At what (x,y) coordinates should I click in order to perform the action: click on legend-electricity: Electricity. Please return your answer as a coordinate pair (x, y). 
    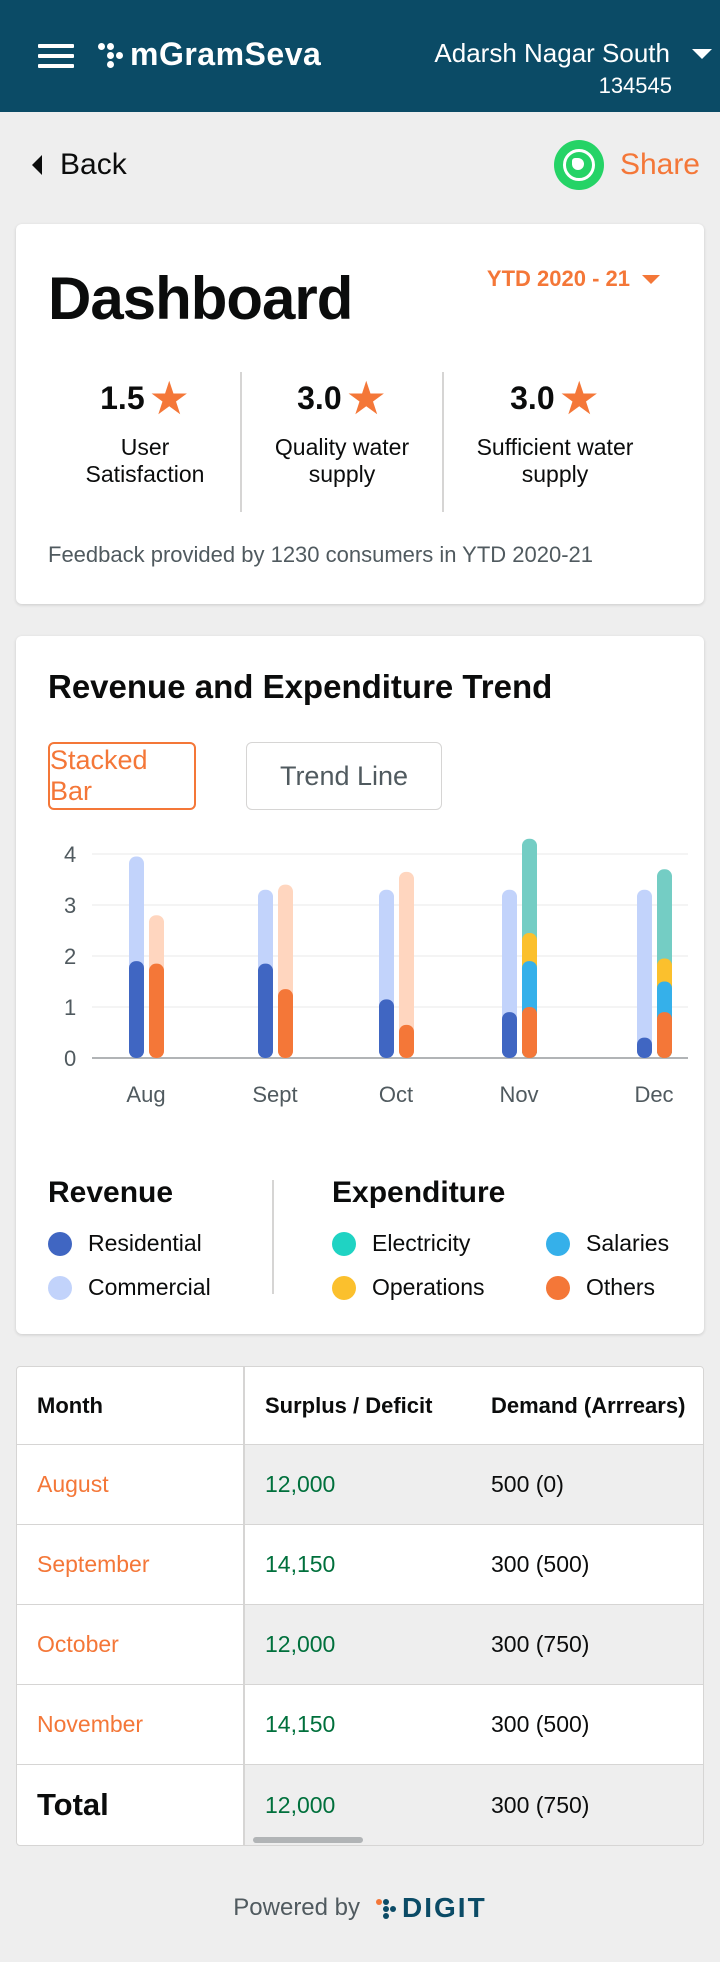
    Looking at the image, I should click on (401, 1243).